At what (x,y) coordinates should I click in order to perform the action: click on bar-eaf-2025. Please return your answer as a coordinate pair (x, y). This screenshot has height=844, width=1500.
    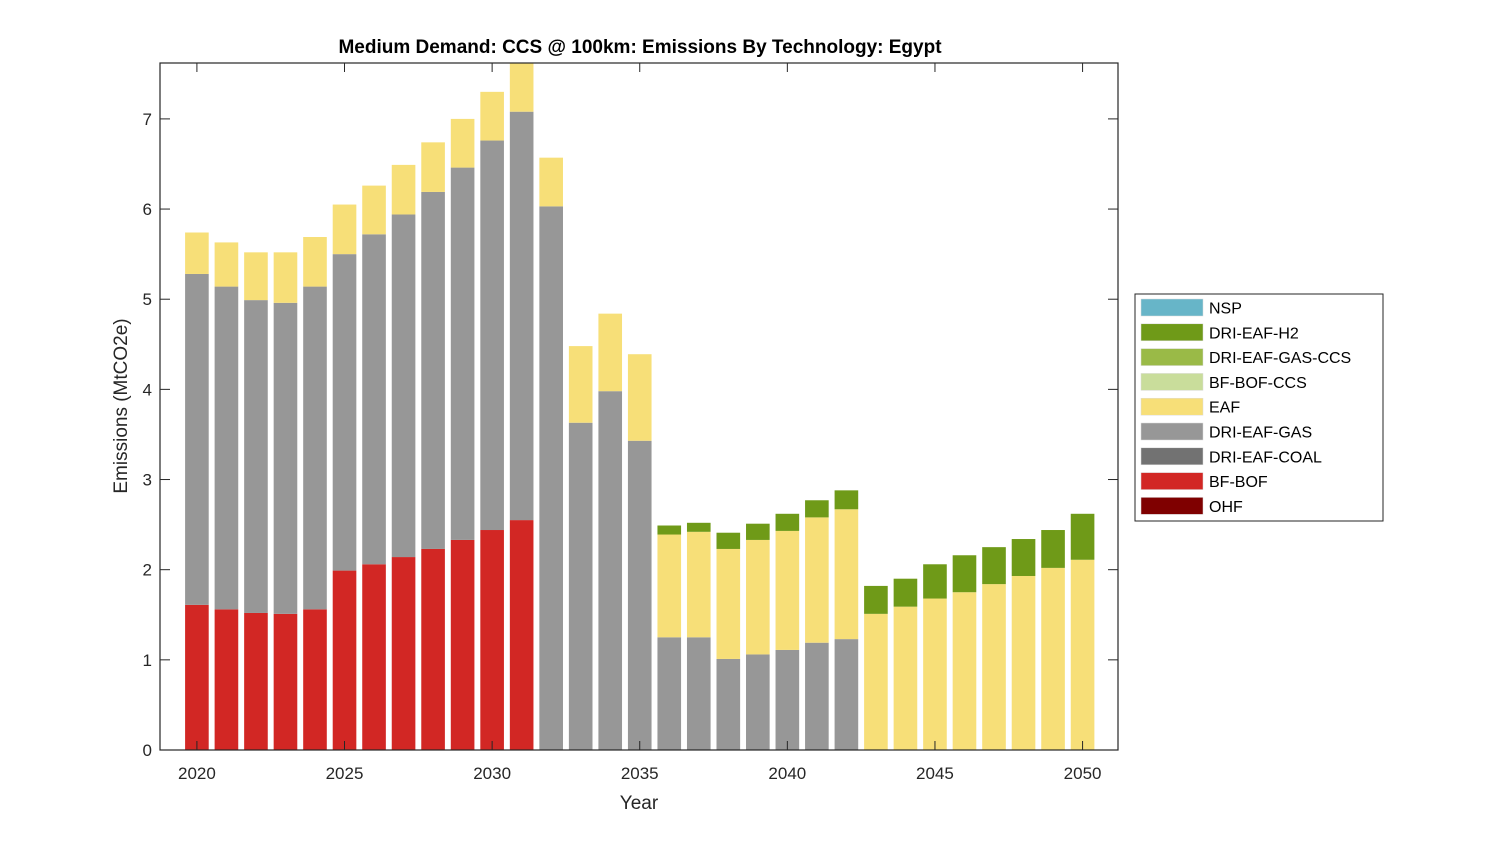
    Looking at the image, I should click on (344, 229).